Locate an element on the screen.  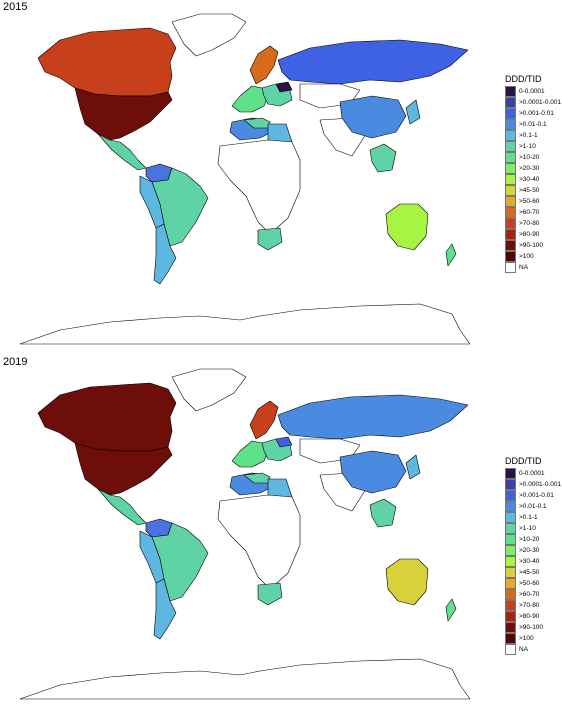
legend-item: >0.1-1 is located at coordinates (533, 517).